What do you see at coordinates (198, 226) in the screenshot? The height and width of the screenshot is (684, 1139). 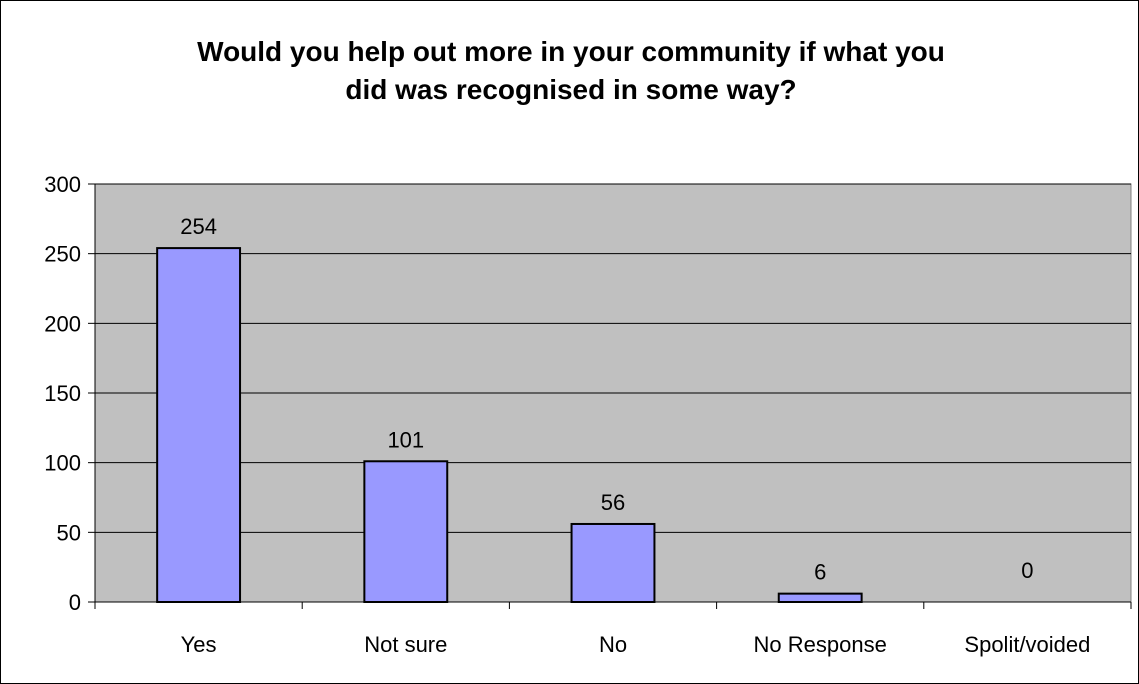 I see `data-label: 254` at bounding box center [198, 226].